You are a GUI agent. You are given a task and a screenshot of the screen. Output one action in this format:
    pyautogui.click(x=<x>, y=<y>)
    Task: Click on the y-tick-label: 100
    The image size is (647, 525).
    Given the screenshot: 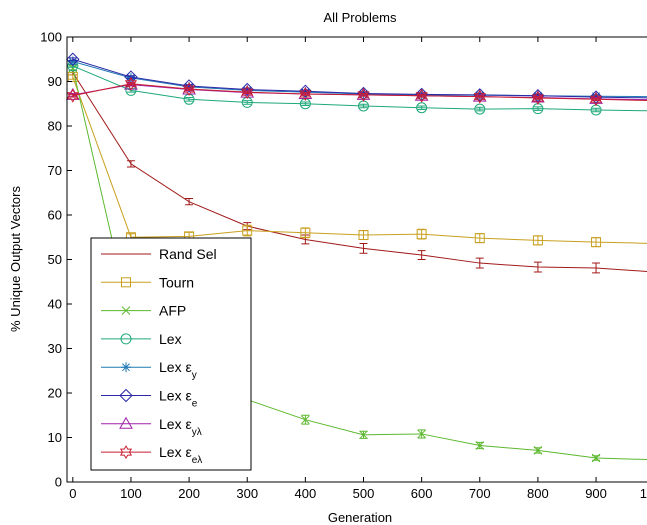 What is the action you would take?
    pyautogui.click(x=51, y=37)
    